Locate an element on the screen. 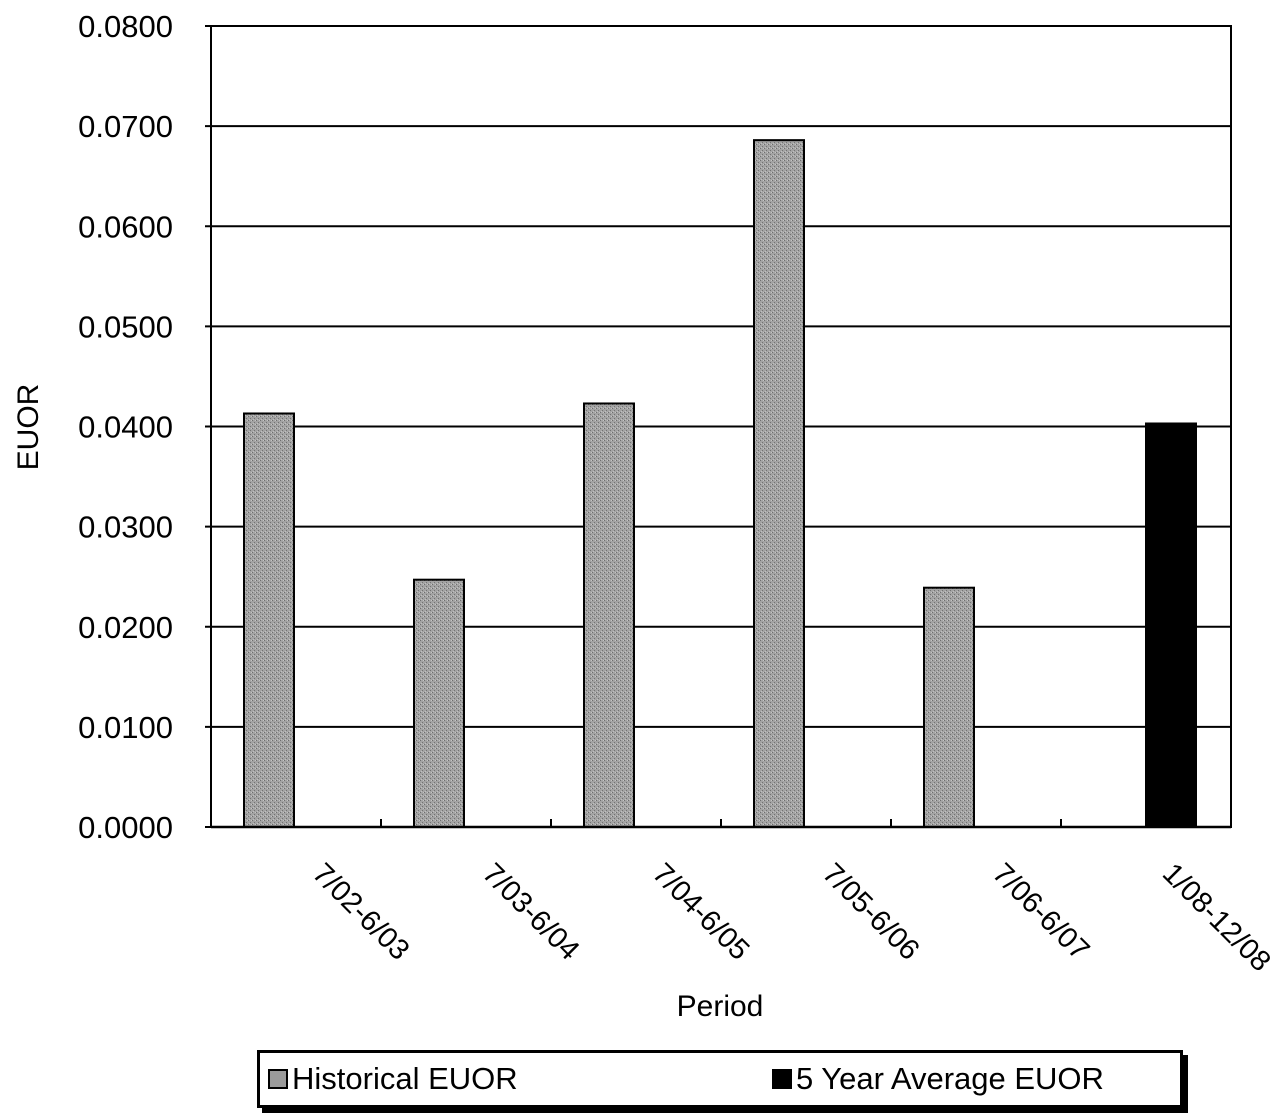  legend-item-average: 5 Year Average EUOR is located at coordinates (938, 1079).